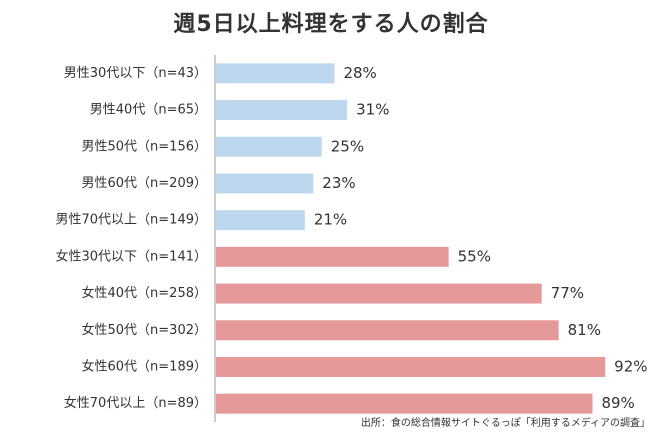 Image resolution: width=662 pixels, height=439 pixels. I want to click on value-label: 92%, so click(630, 366).